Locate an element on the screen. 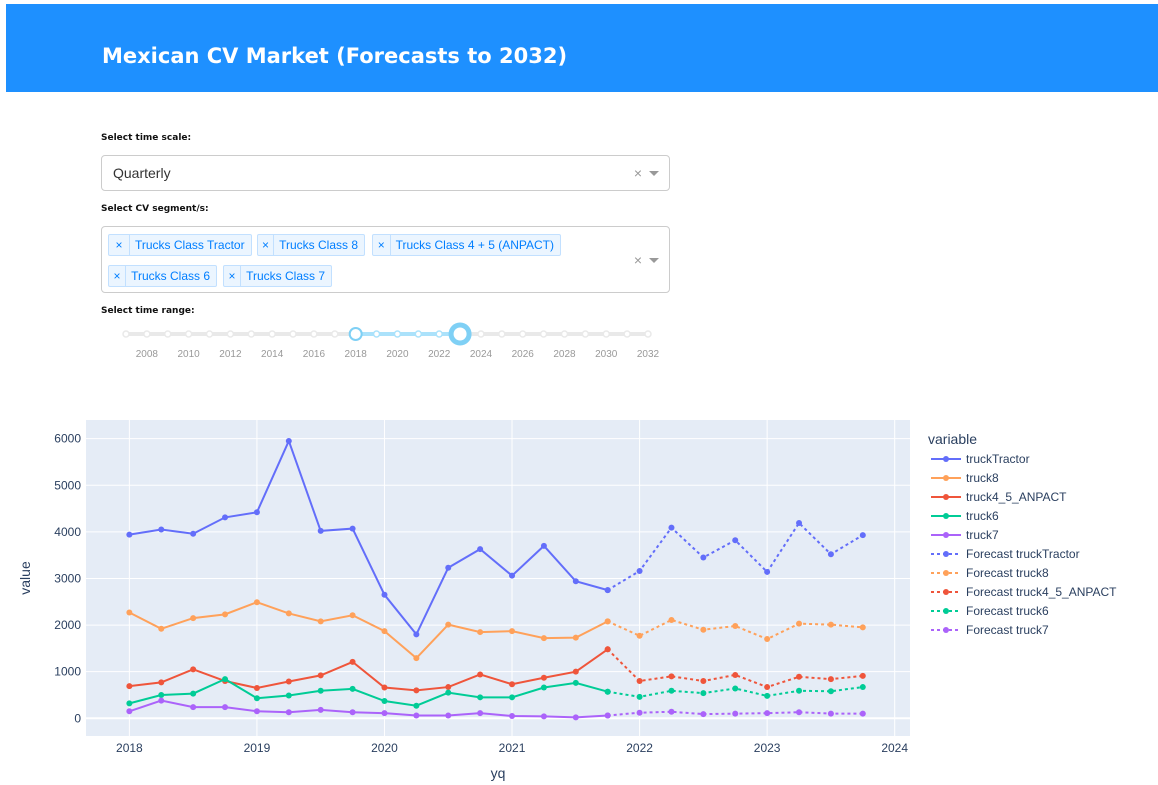 The height and width of the screenshot is (785, 1158). legend-item: Forecast truck8 is located at coordinates (990, 573).